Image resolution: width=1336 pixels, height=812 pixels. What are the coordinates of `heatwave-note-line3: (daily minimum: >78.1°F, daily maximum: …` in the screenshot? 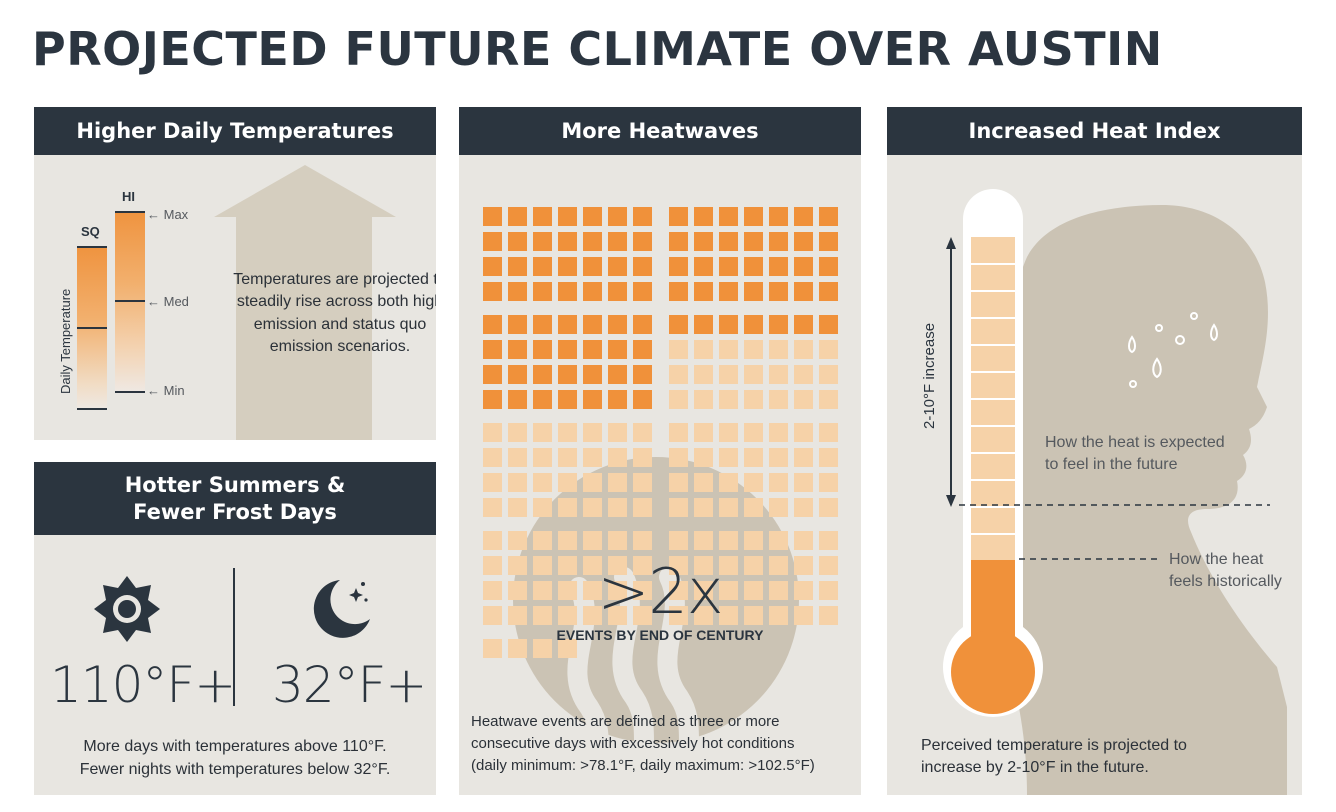 It's located at (643, 765).